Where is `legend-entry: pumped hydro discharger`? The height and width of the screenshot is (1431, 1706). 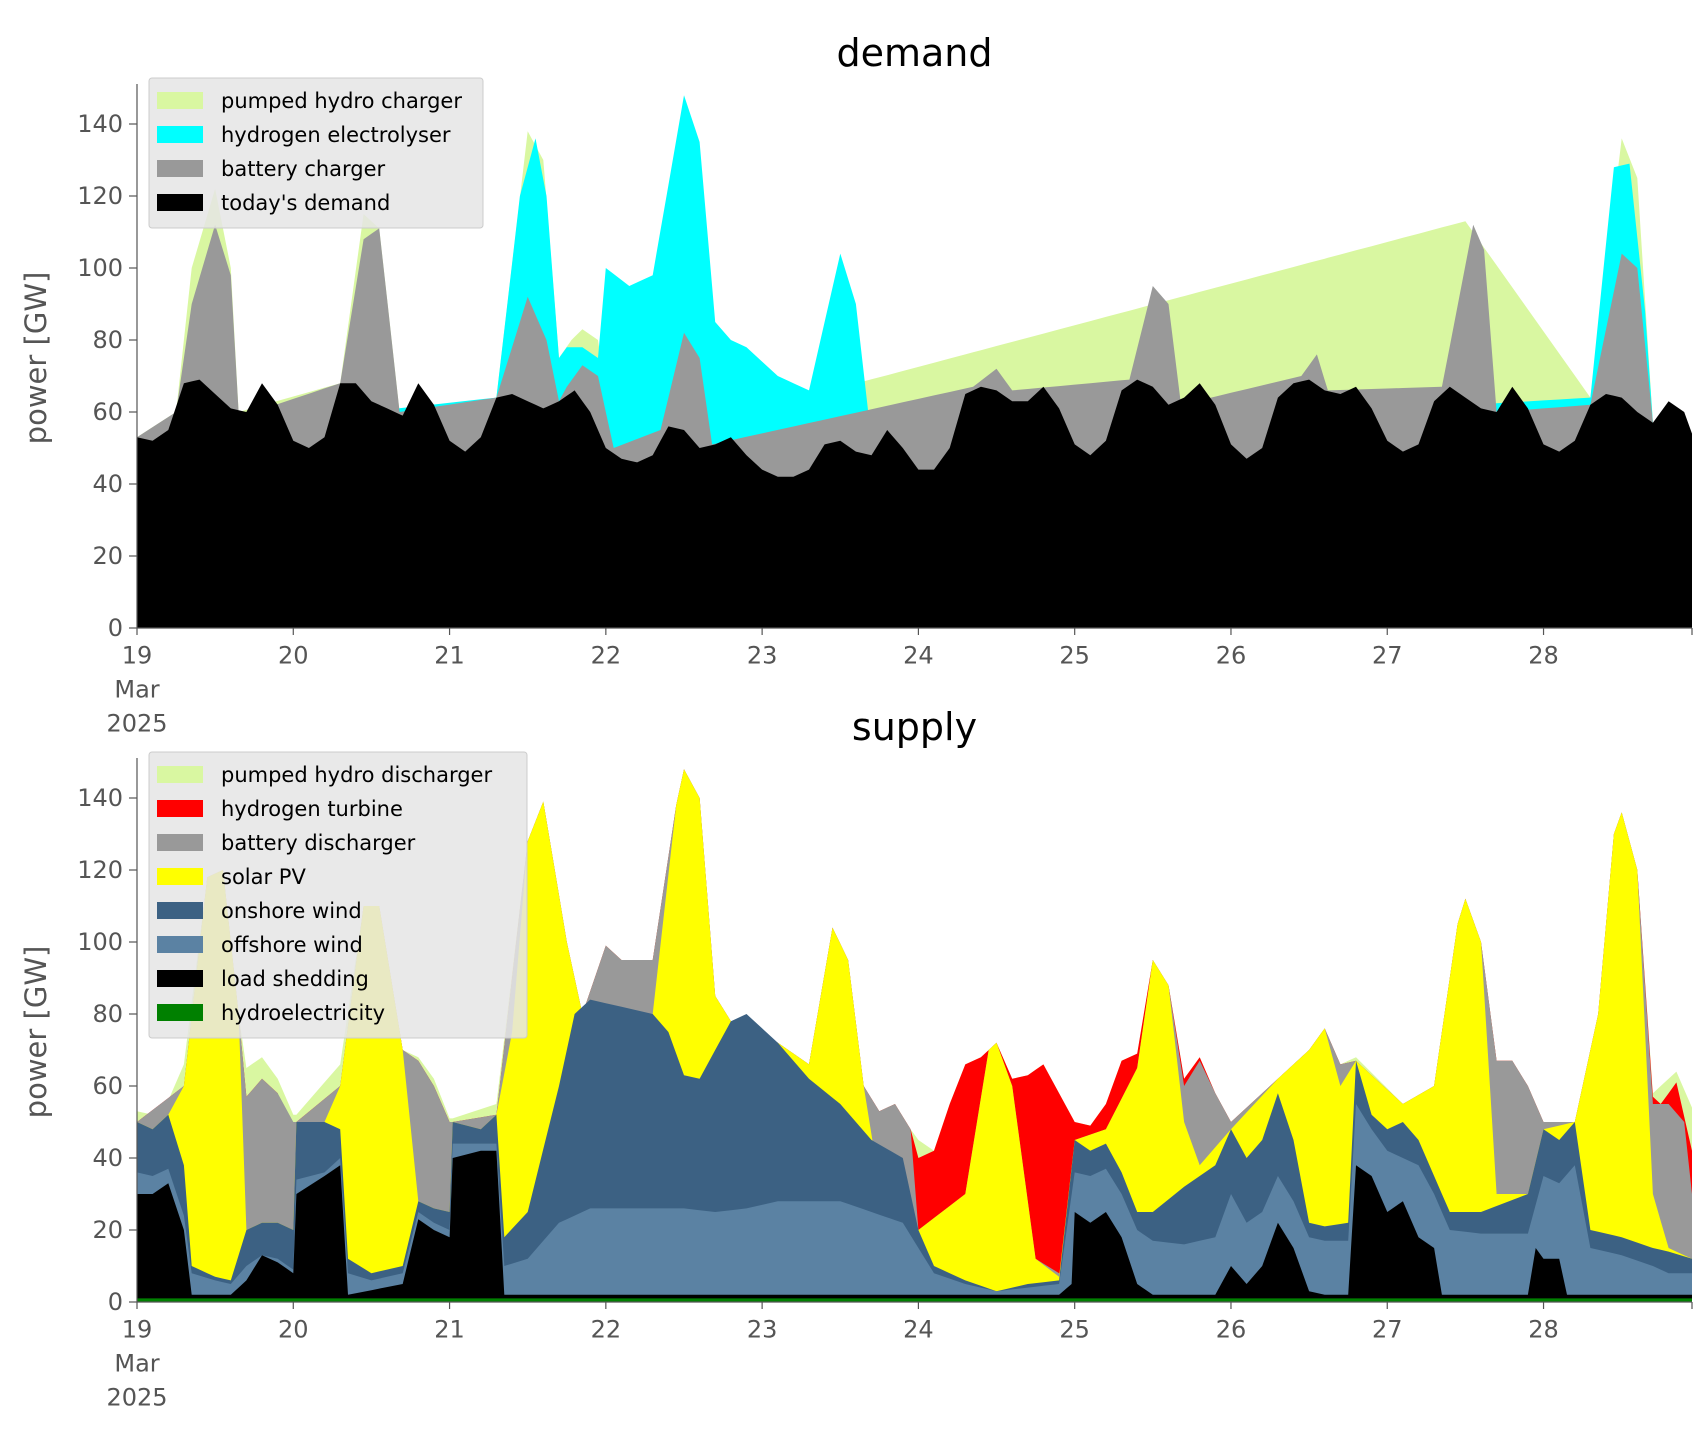 legend-entry: pumped hydro discharger is located at coordinates (356, 775).